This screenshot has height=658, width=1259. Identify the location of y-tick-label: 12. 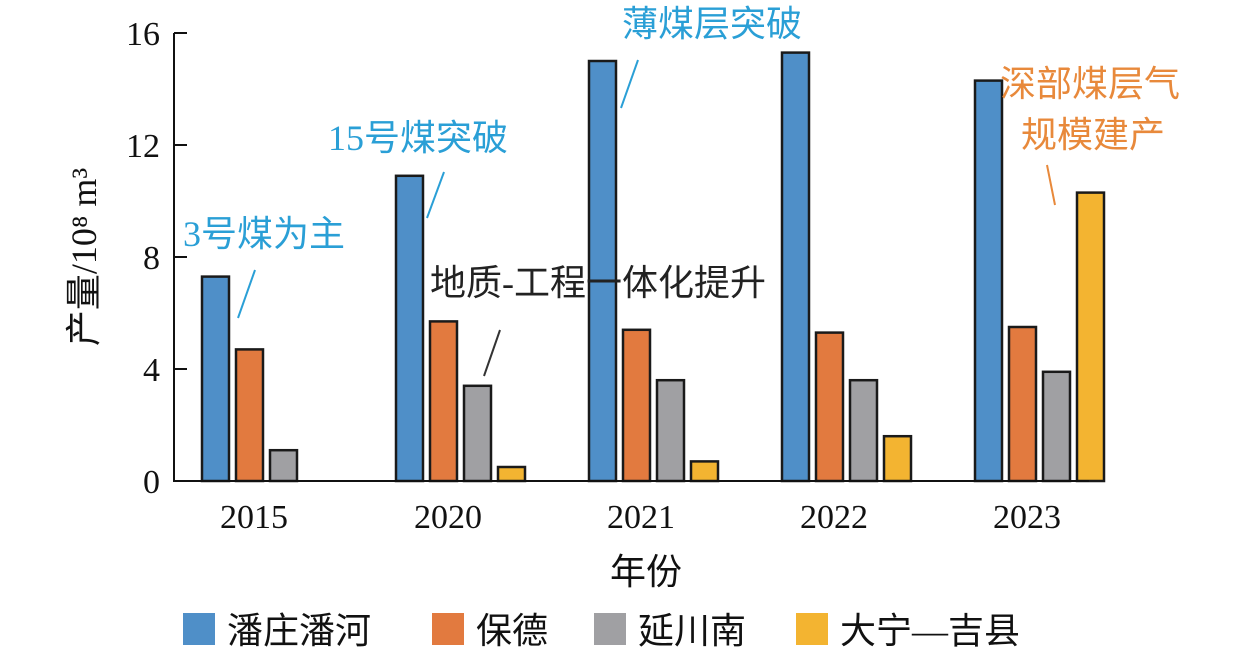
(143, 146).